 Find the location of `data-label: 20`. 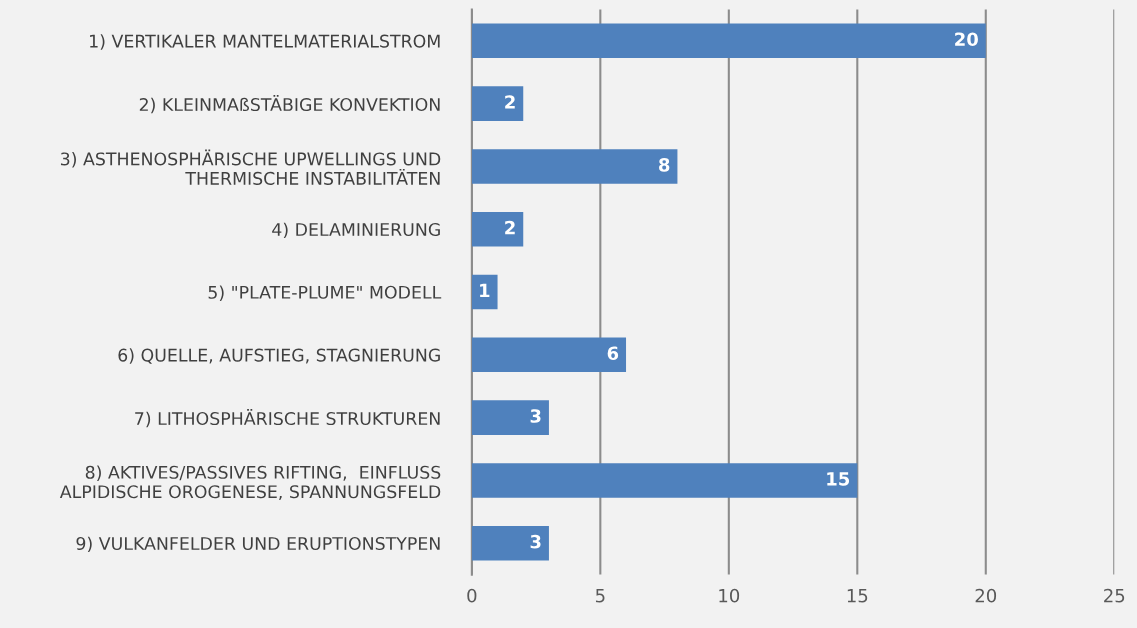

data-label: 20 is located at coordinates (966, 39).